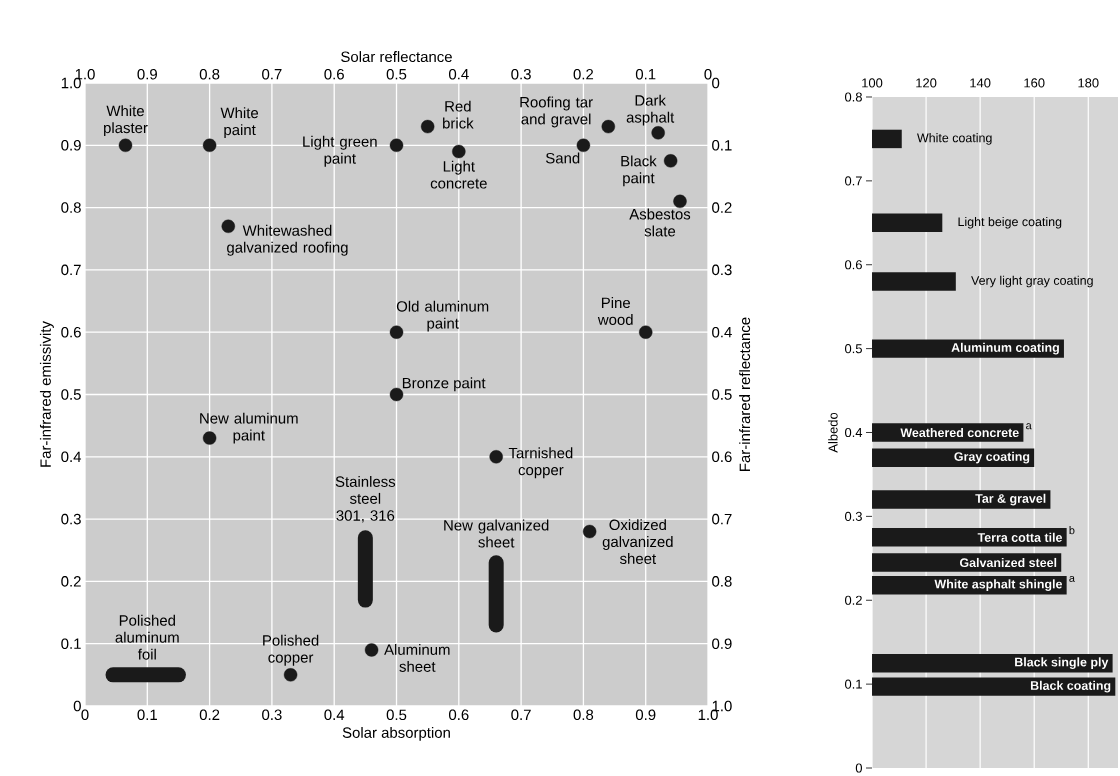 The image size is (1120, 776). What do you see at coordinates (926, 83) in the screenshot?
I see `x-tick-label: 120` at bounding box center [926, 83].